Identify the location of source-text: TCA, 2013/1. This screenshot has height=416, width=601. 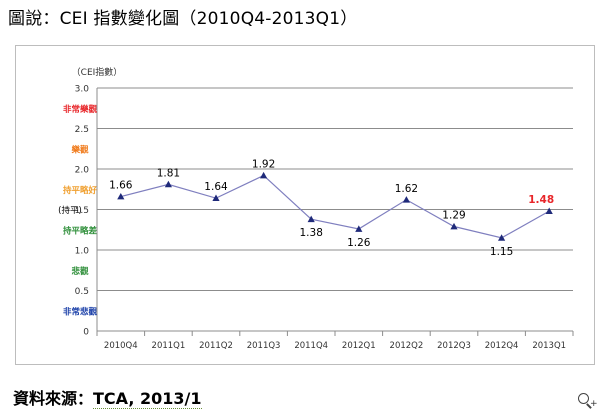
(147, 399).